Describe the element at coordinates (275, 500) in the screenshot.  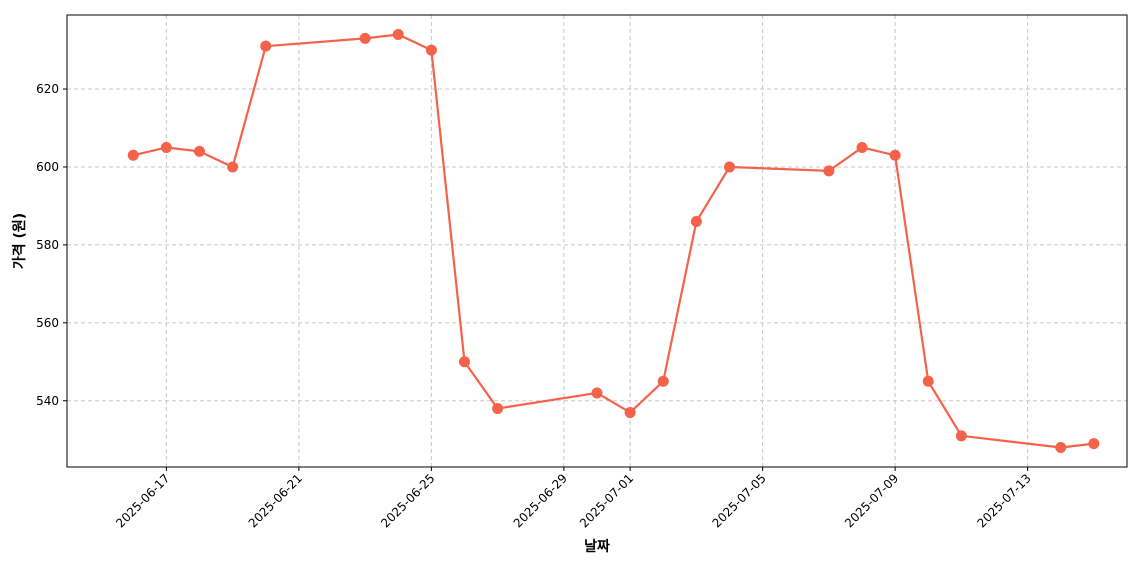
I see `x-tick-label: 2025-06-21` at that location.